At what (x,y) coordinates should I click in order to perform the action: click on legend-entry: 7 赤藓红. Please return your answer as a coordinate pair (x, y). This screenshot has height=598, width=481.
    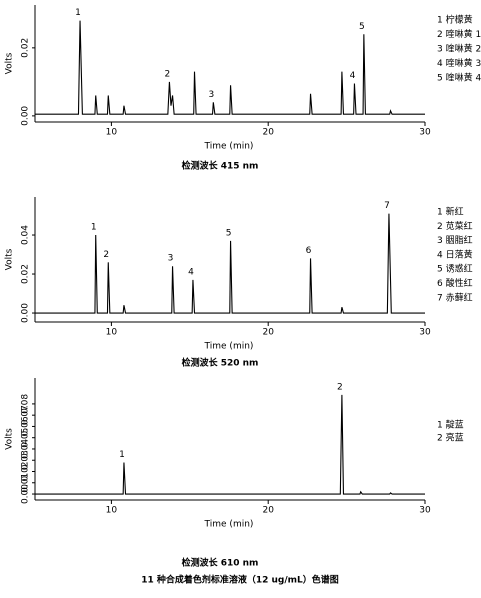
    Looking at the image, I should click on (455, 297).